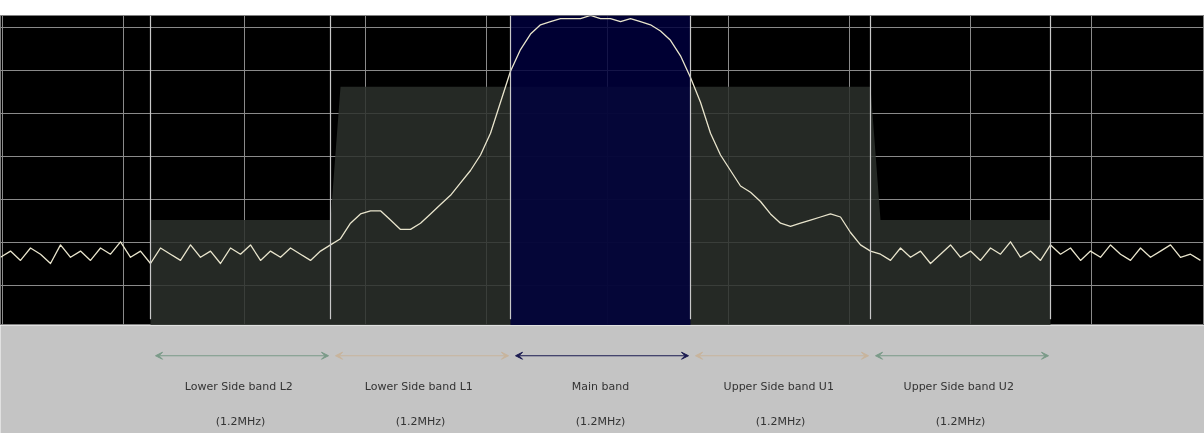  I want to click on text: Upper Side band U1 (1.2MHz), so click(778, 403).